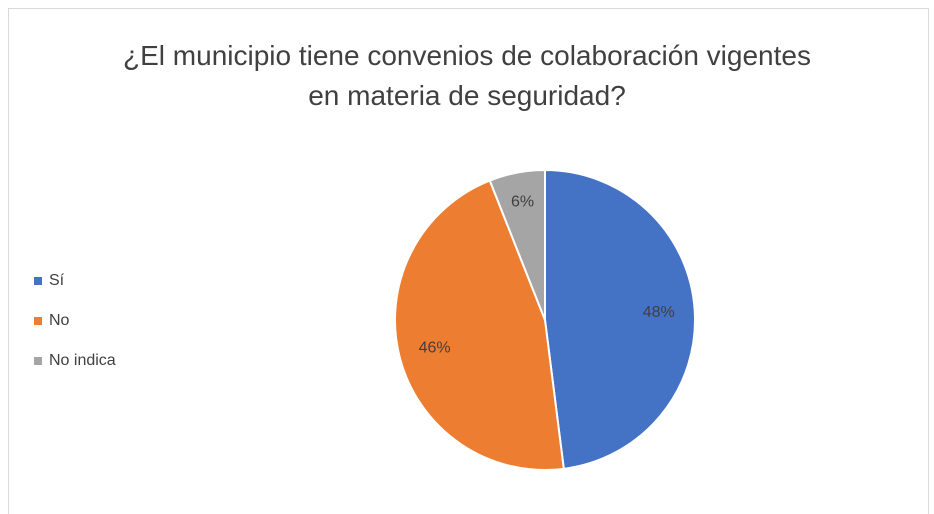 This screenshot has height=514, width=934. Describe the element at coordinates (435, 348) in the screenshot. I see `data-label: 46%` at that location.